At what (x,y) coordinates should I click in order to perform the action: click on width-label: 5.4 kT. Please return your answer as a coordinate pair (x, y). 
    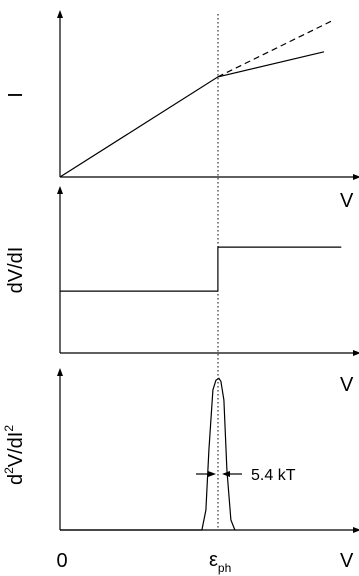
    Looking at the image, I should click on (273, 475).